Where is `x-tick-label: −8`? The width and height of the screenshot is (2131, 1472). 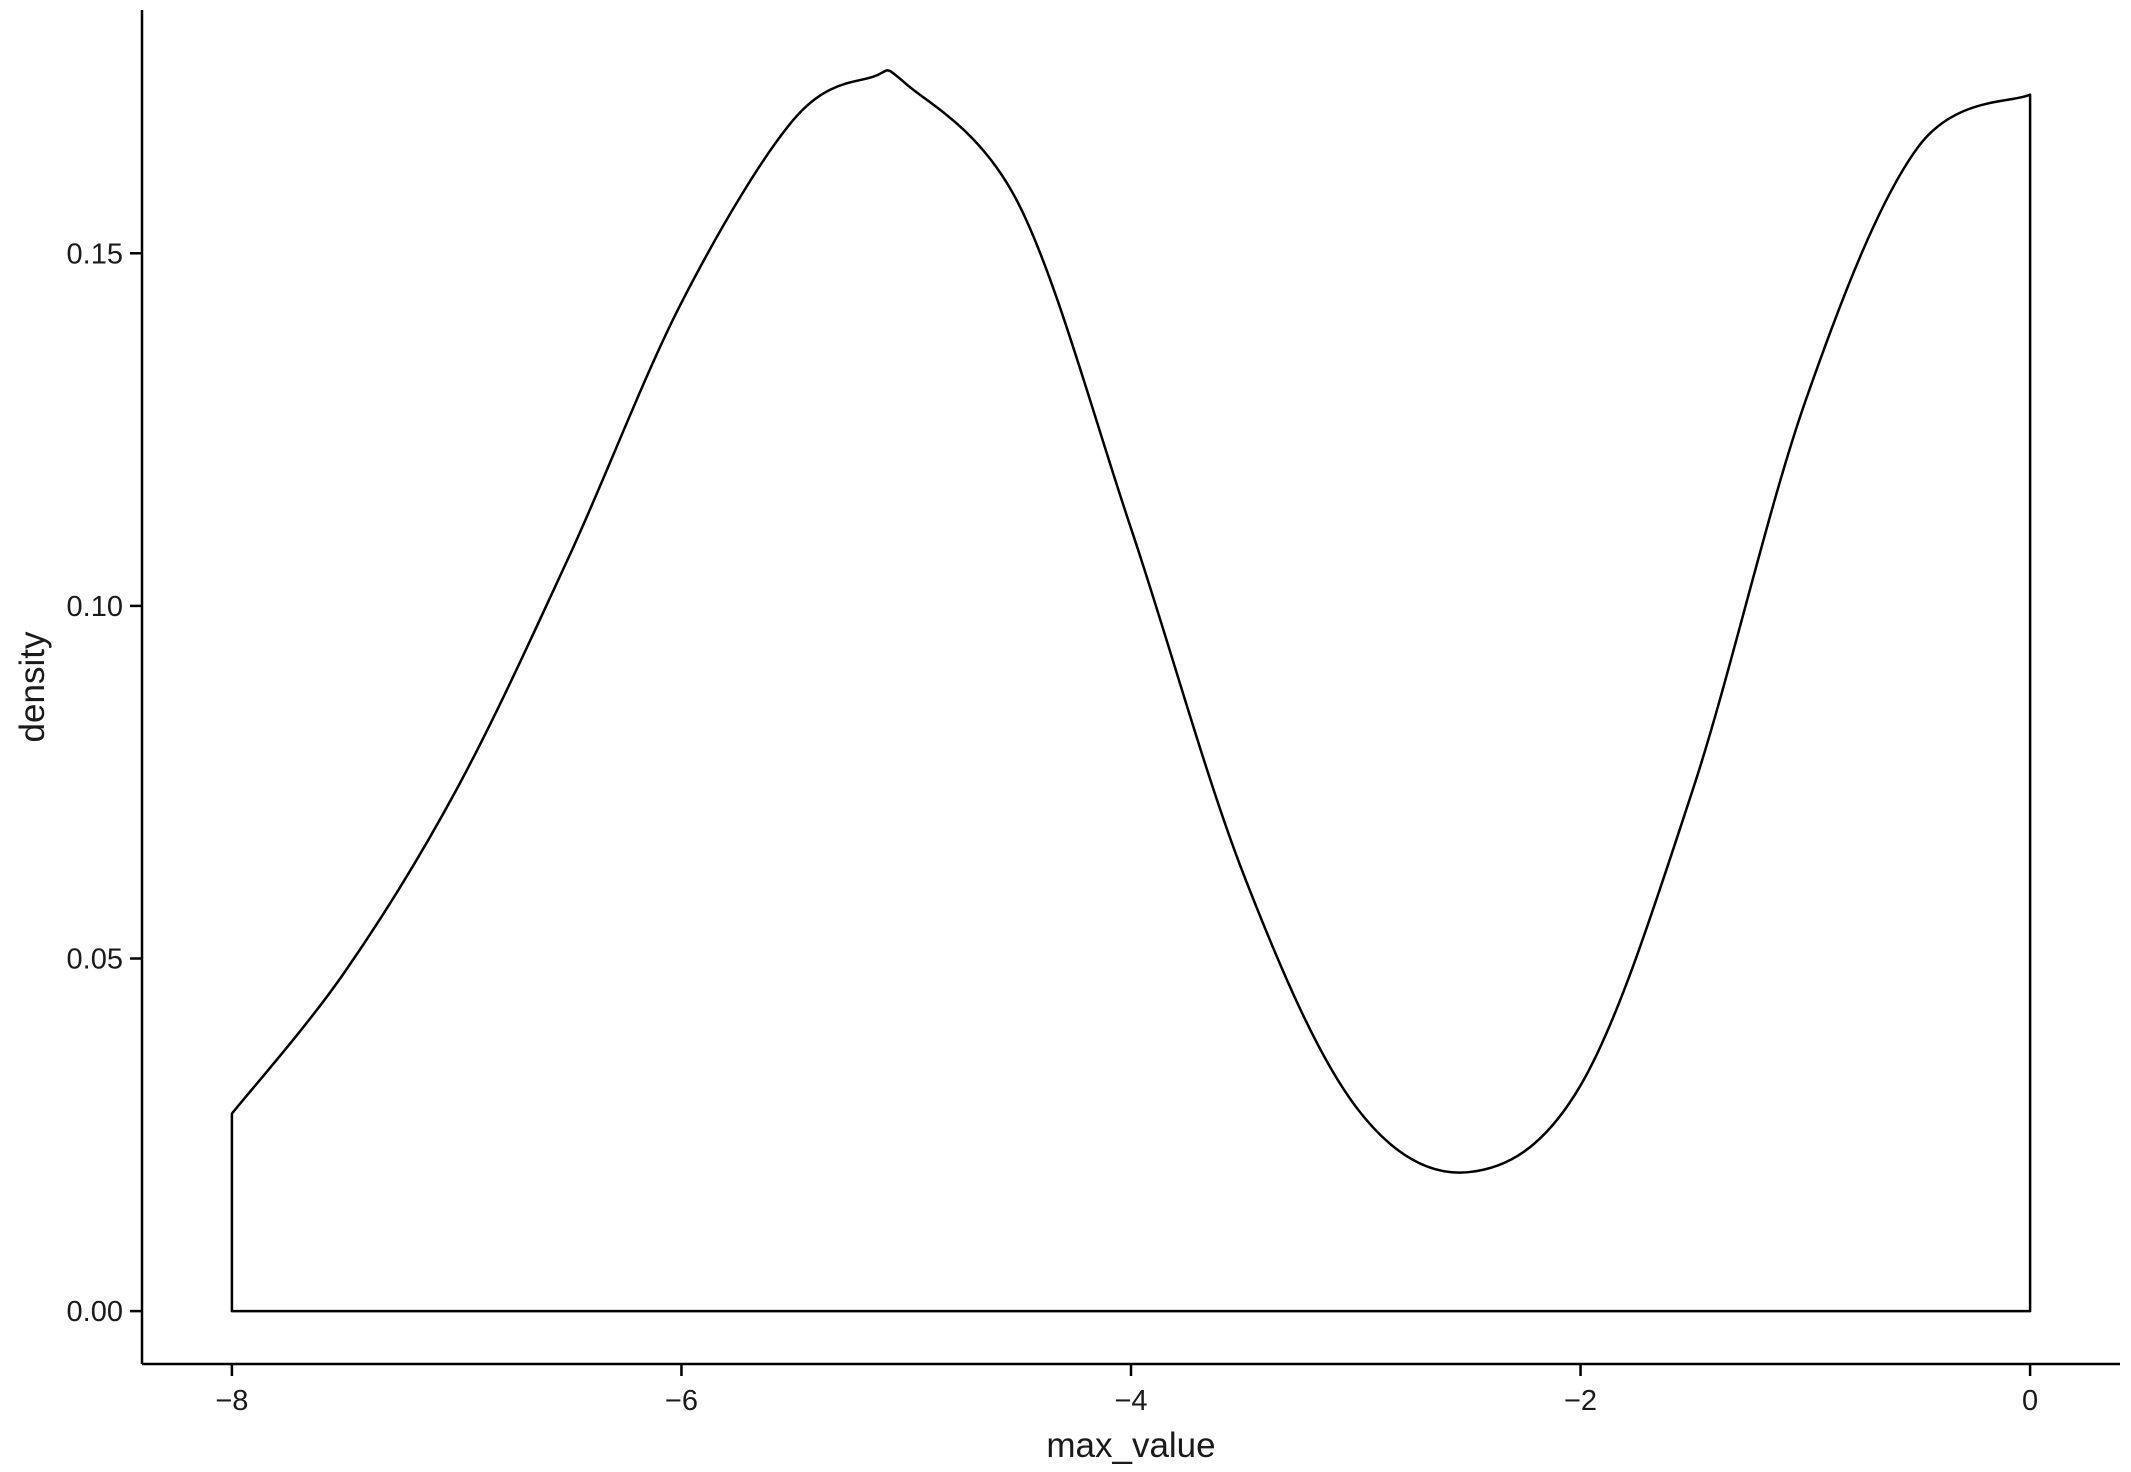
x-tick-label: −8 is located at coordinates (231, 1401).